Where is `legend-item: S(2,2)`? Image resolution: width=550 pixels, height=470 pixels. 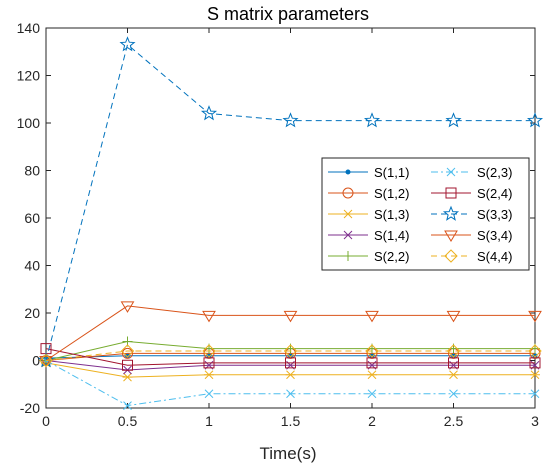
legend-item: S(2,2) is located at coordinates (368, 256).